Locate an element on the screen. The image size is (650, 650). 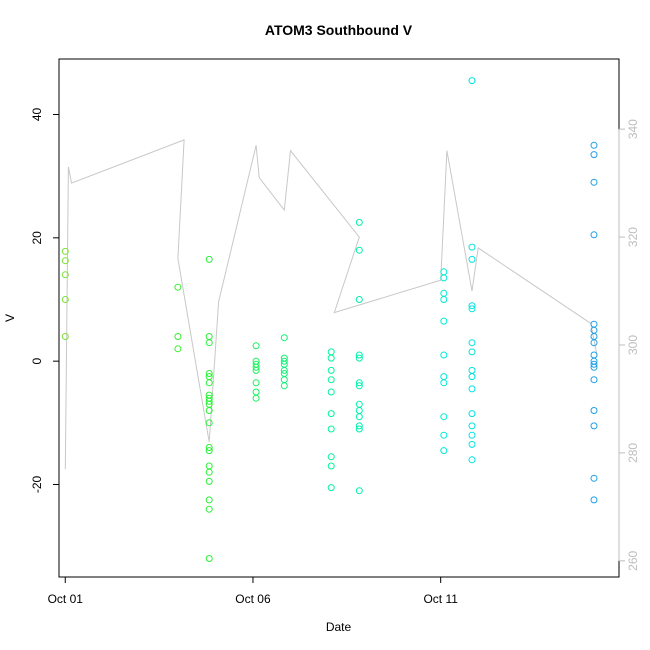
y-tick-label: 40 is located at coordinates (37, 115).